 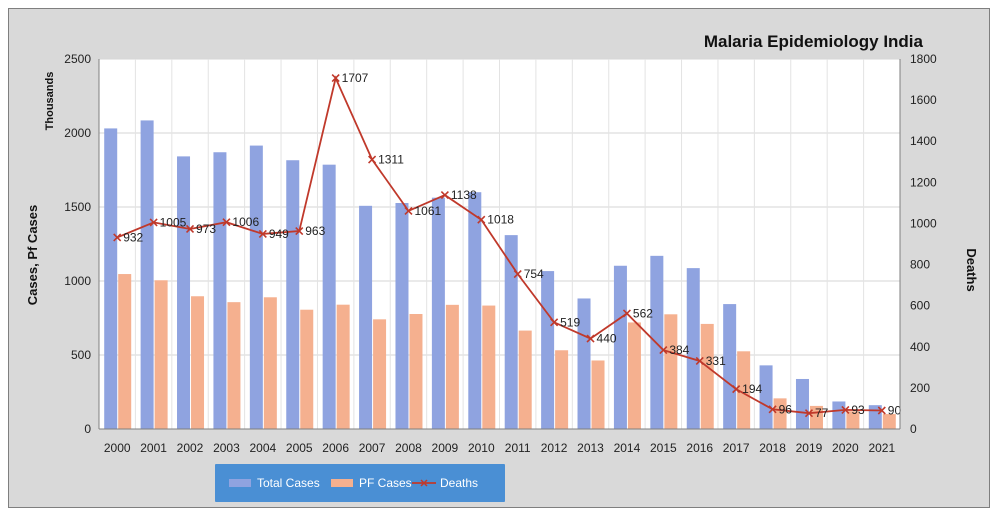 What do you see at coordinates (206, 229) in the screenshot?
I see `deaths-data-label: 973` at bounding box center [206, 229].